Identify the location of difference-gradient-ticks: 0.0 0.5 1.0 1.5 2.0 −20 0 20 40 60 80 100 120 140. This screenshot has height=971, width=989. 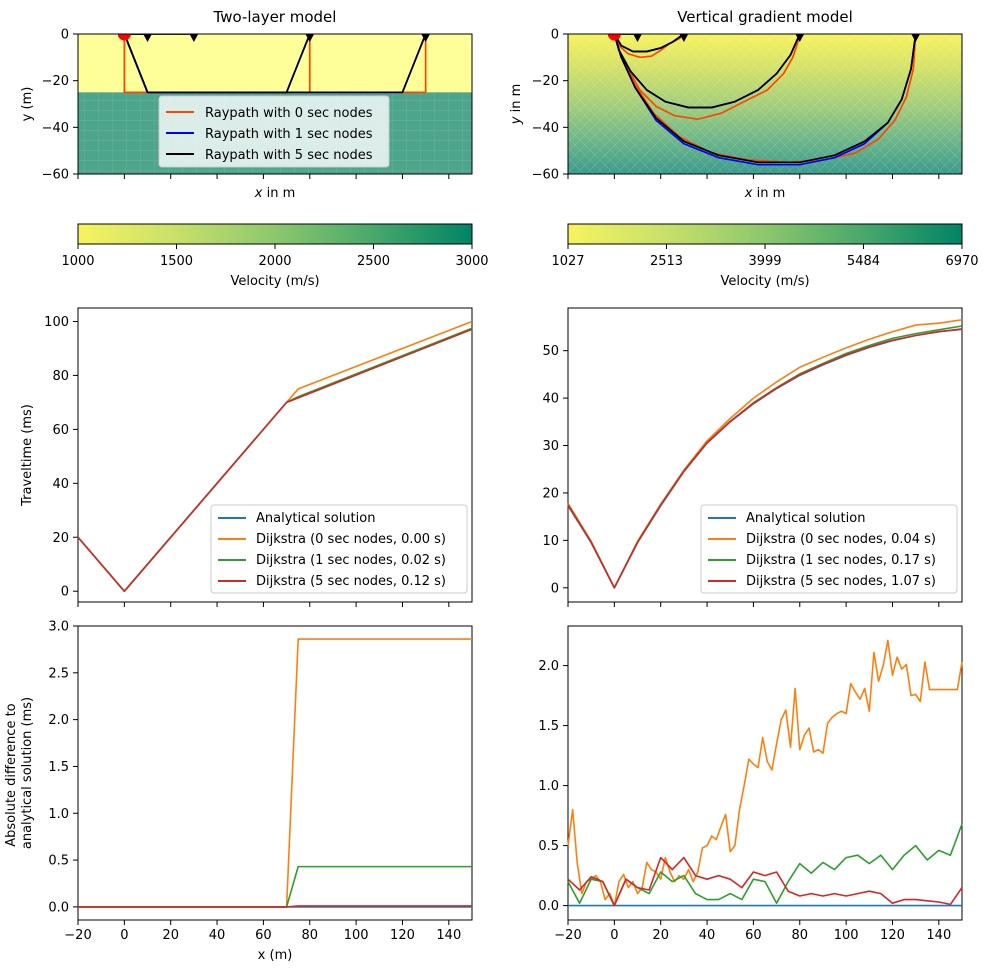
(744, 801).